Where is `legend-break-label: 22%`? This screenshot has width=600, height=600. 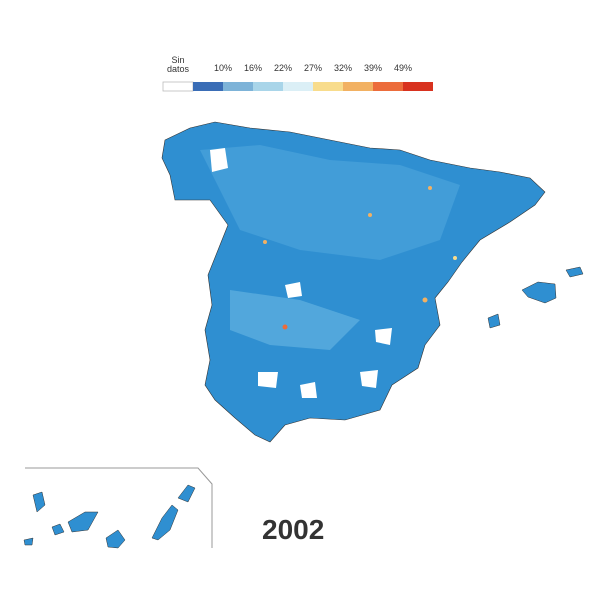
legend-break-label: 22% is located at coordinates (283, 68).